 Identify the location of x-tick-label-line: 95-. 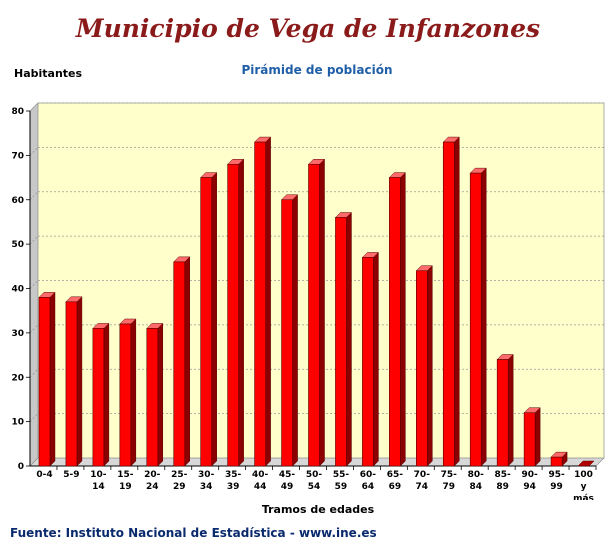
(556, 475).